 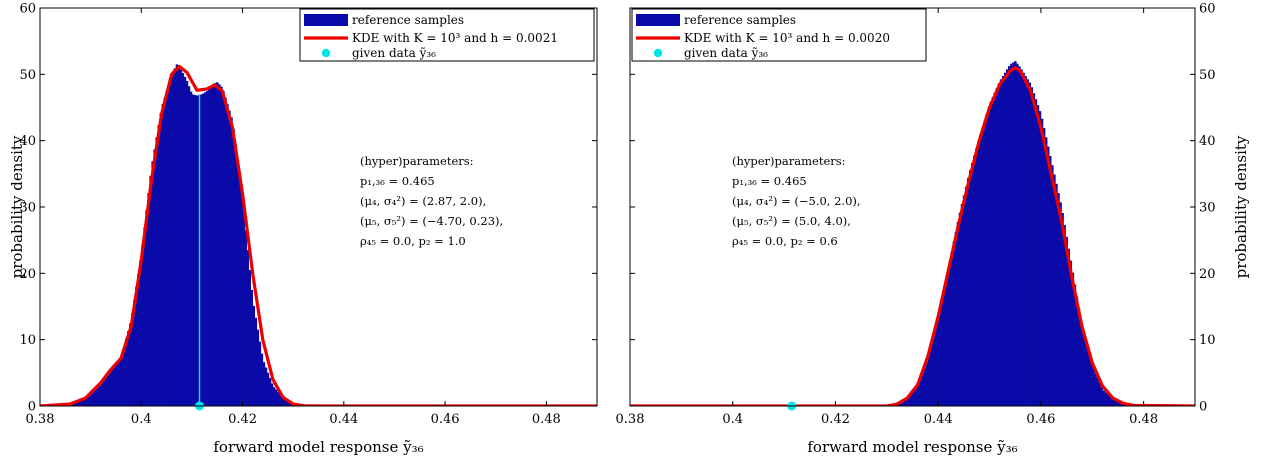 What do you see at coordinates (789, 161) in the screenshot?
I see `annotation-line: (hyper)parameters:` at bounding box center [789, 161].